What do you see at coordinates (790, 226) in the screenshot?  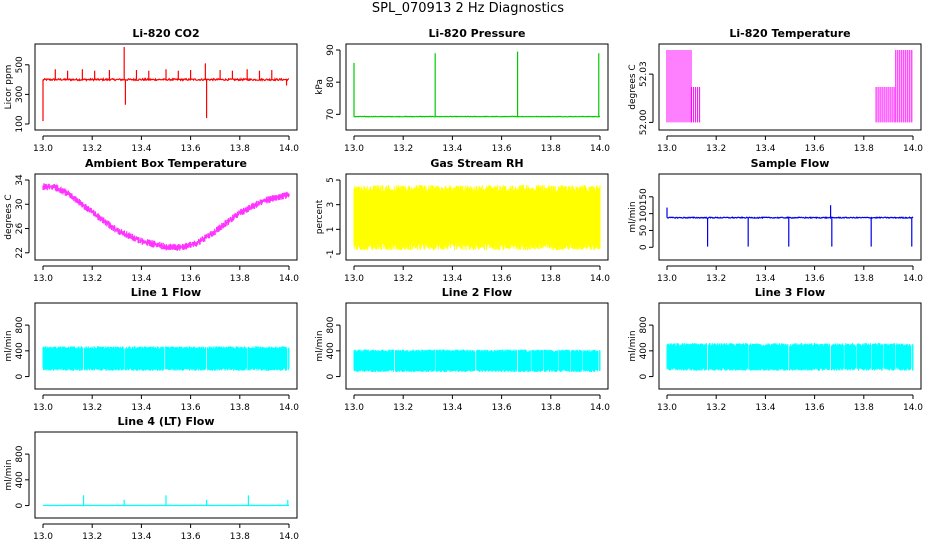 I see `series-sample-flow` at bounding box center [790, 226].